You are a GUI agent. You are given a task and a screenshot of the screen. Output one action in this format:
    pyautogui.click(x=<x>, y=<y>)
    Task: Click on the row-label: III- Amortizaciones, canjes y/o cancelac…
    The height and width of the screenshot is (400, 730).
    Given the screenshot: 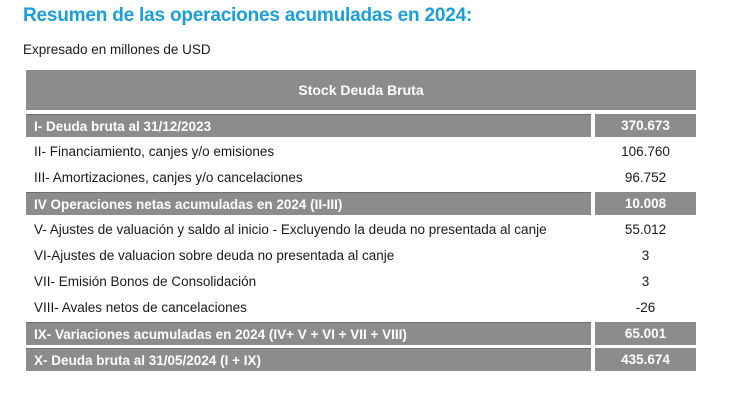 What is the action you would take?
    pyautogui.click(x=168, y=177)
    